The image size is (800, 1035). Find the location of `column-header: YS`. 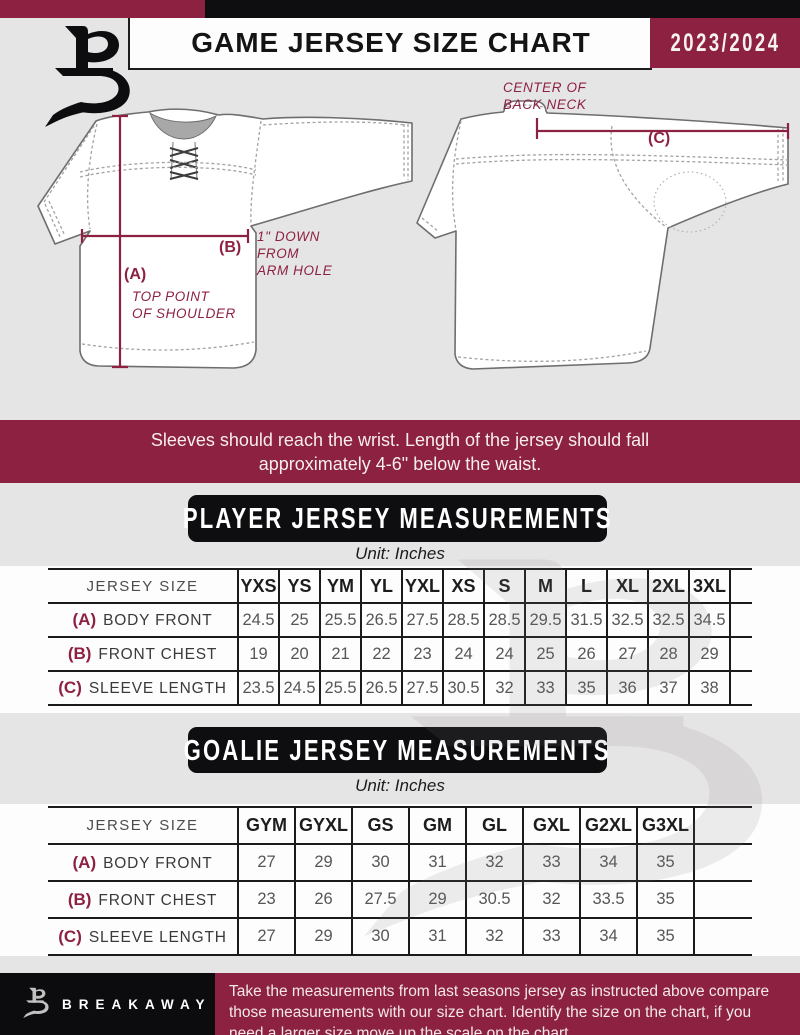

column-header: YS is located at coordinates (299, 586).